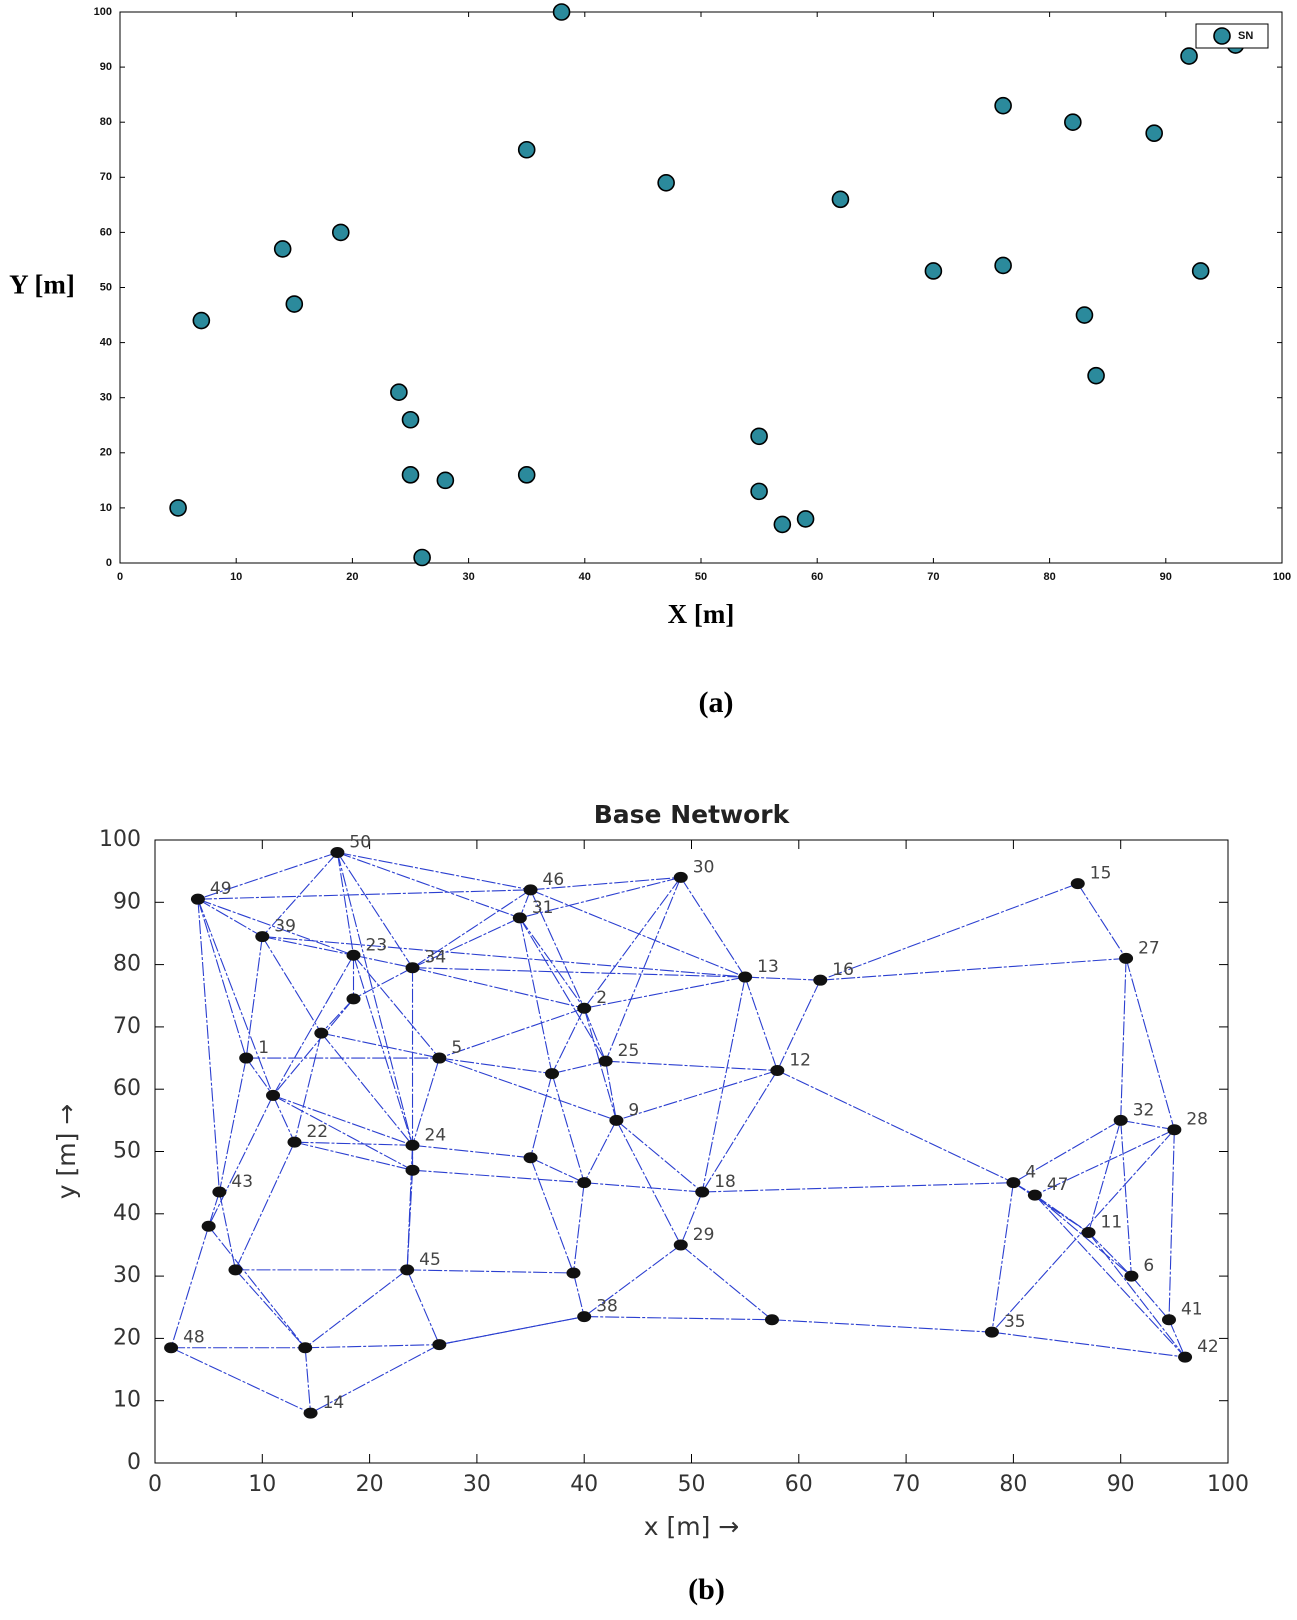 This screenshot has height=1620, width=1297. I want to click on y-axis-label: Y [m], so click(42, 285).